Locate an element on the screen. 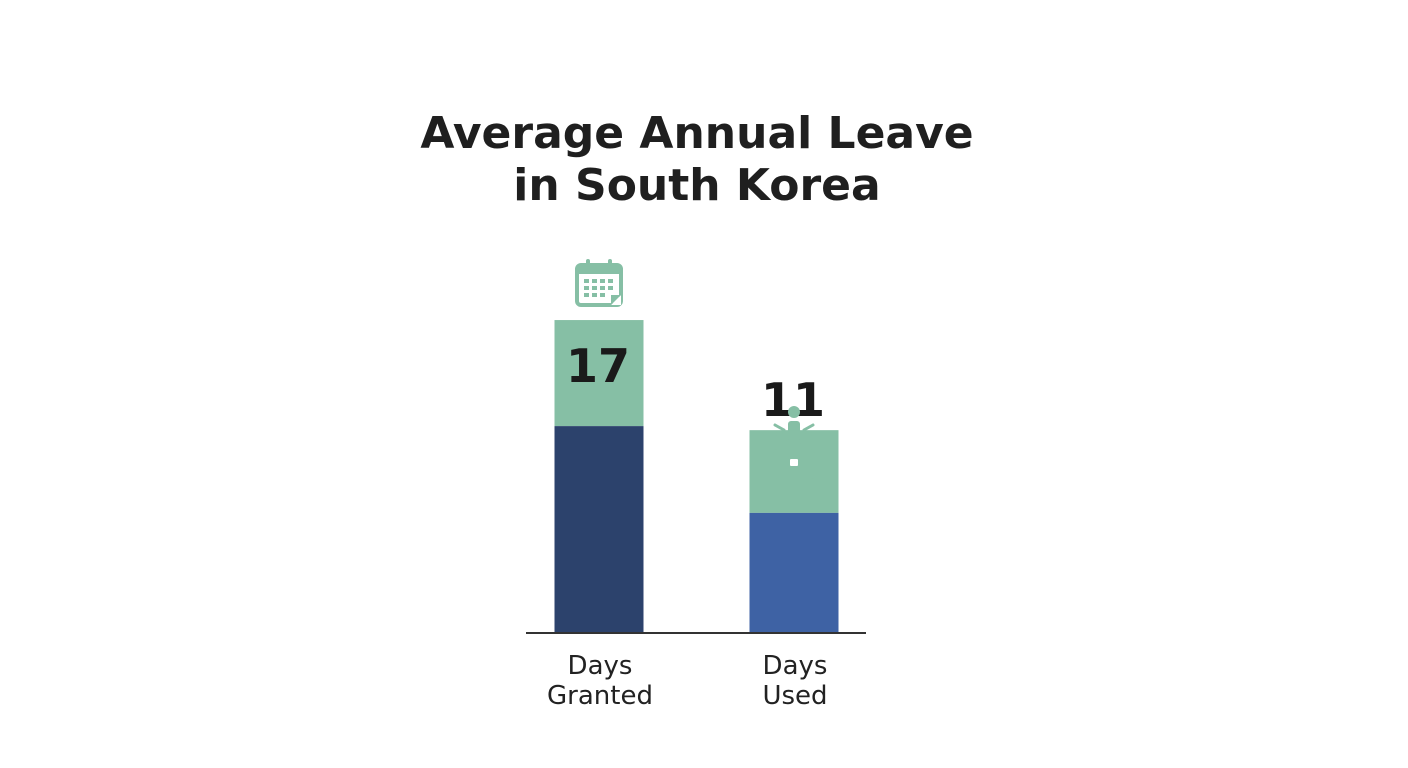 This screenshot has width=1408, height=768. value-label-days-granted: 17 is located at coordinates (598, 366).